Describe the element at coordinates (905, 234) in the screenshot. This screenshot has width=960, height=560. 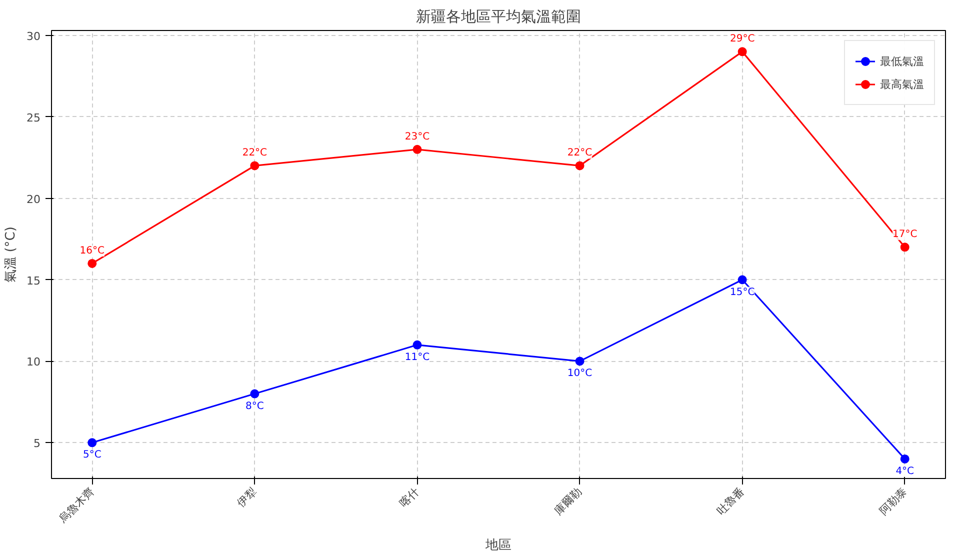
I see `data-label: 17°C` at that location.